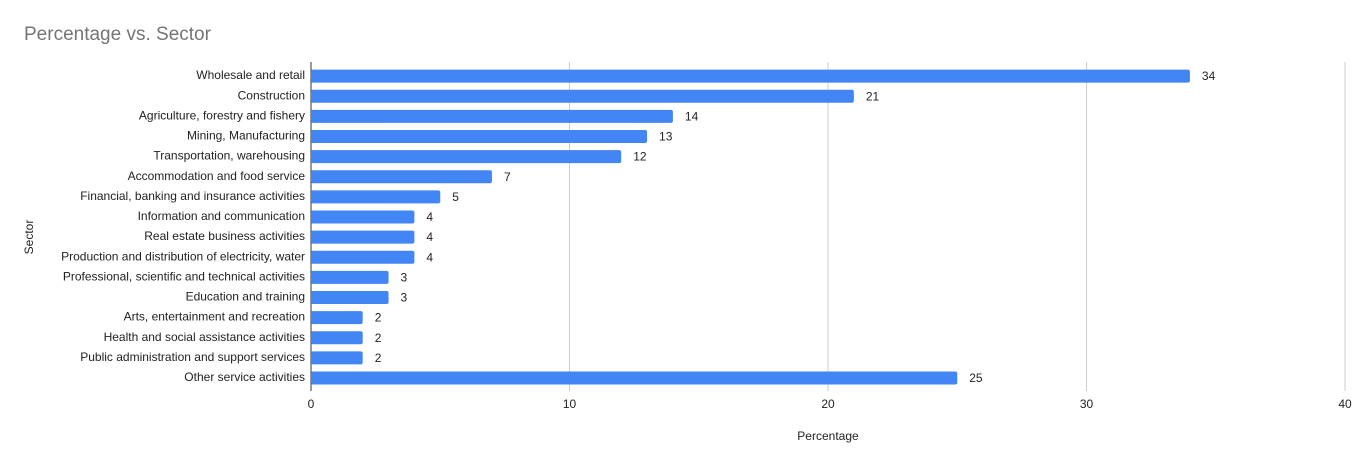 The width and height of the screenshot is (1368, 467). I want to click on data-label: 14, so click(692, 116).